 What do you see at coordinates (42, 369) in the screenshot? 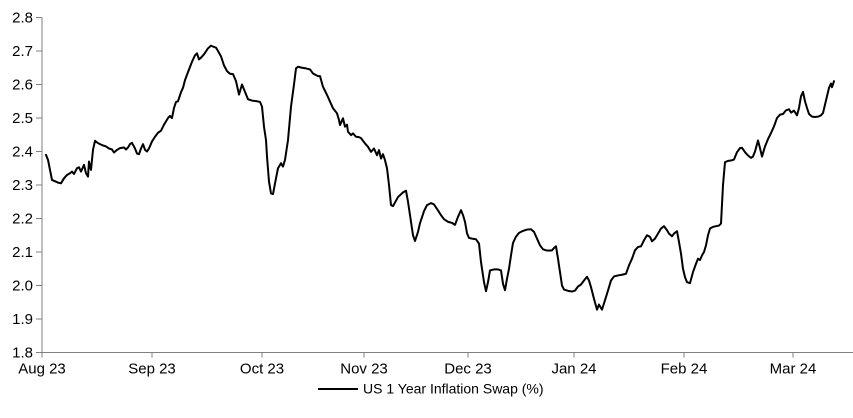
I see `x-tick-label: Aug 23` at bounding box center [42, 369].